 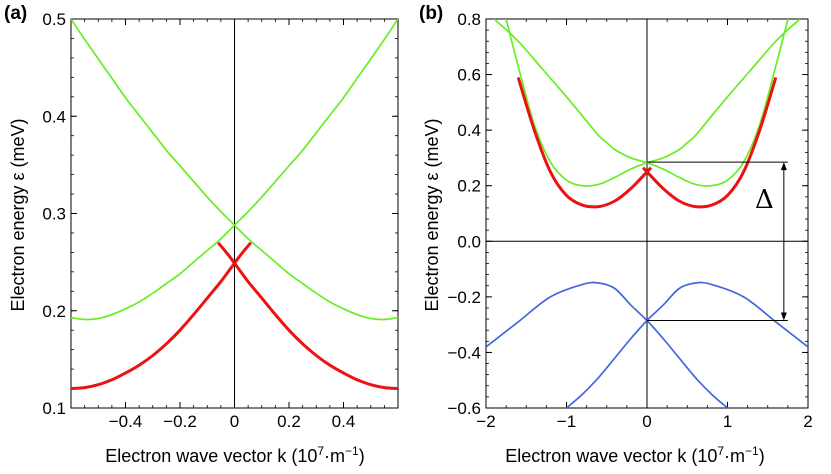 What do you see at coordinates (469, 75) in the screenshot?
I see `y-tick-label: 0.6` at bounding box center [469, 75].